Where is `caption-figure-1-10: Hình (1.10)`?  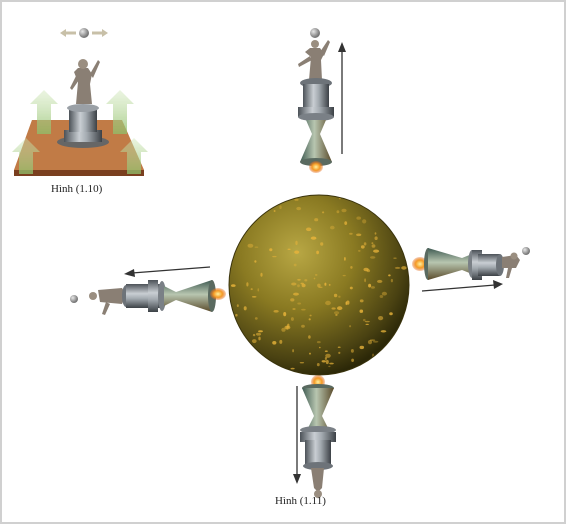
caption-figure-1-10: Hình (1.10) is located at coordinates (77, 189).